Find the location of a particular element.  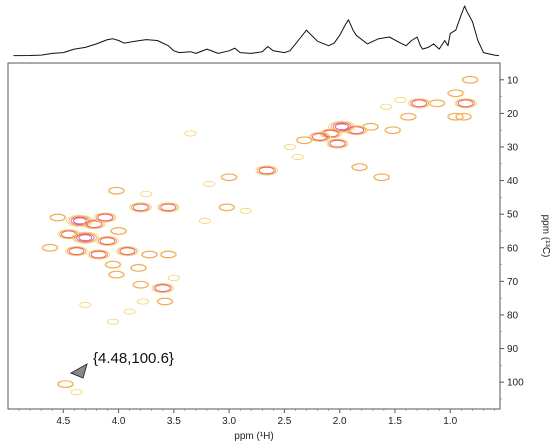

proton-projection is located at coordinates (256, 31).